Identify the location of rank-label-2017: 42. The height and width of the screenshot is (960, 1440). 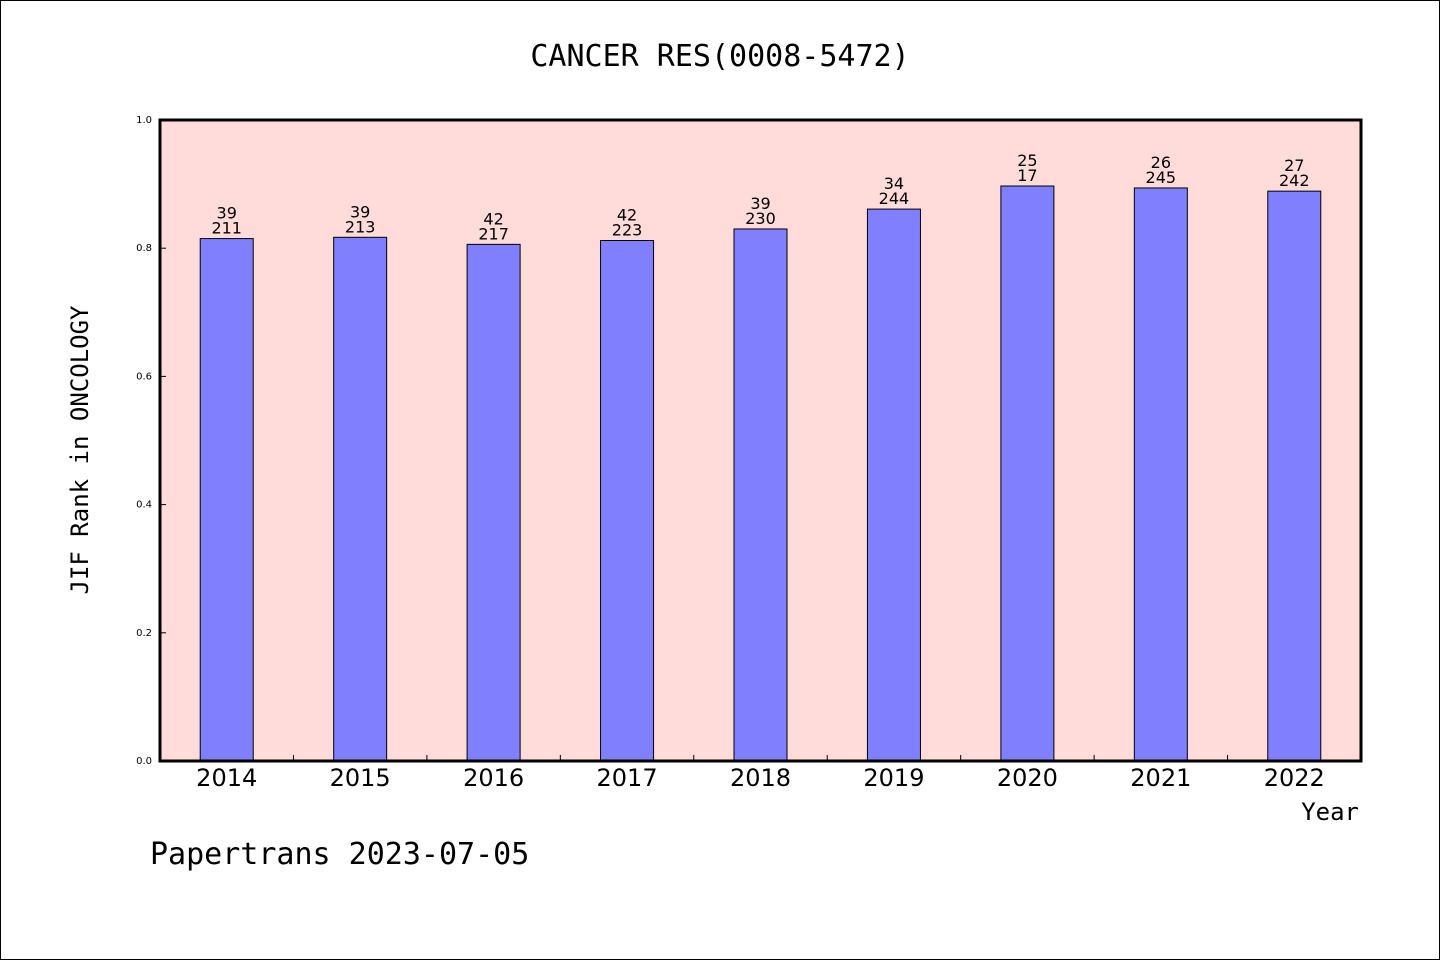
(627, 215).